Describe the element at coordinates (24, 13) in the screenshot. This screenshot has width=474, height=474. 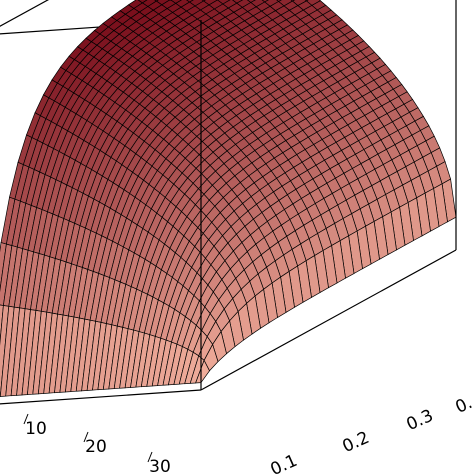
I see `box-top-edge-back-left` at that location.